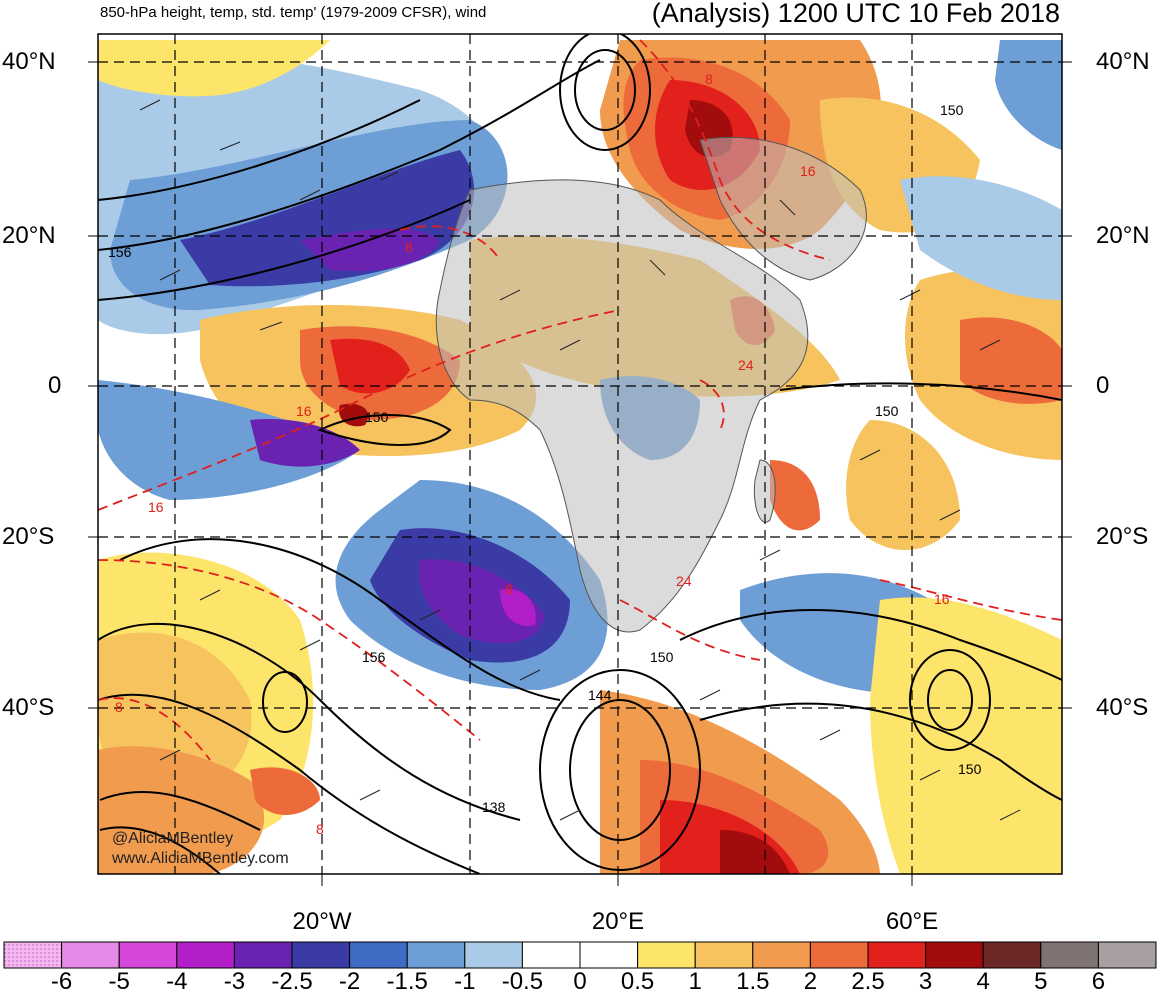  I want to click on colorbar-tick-label: 6, so click(1098, 981).